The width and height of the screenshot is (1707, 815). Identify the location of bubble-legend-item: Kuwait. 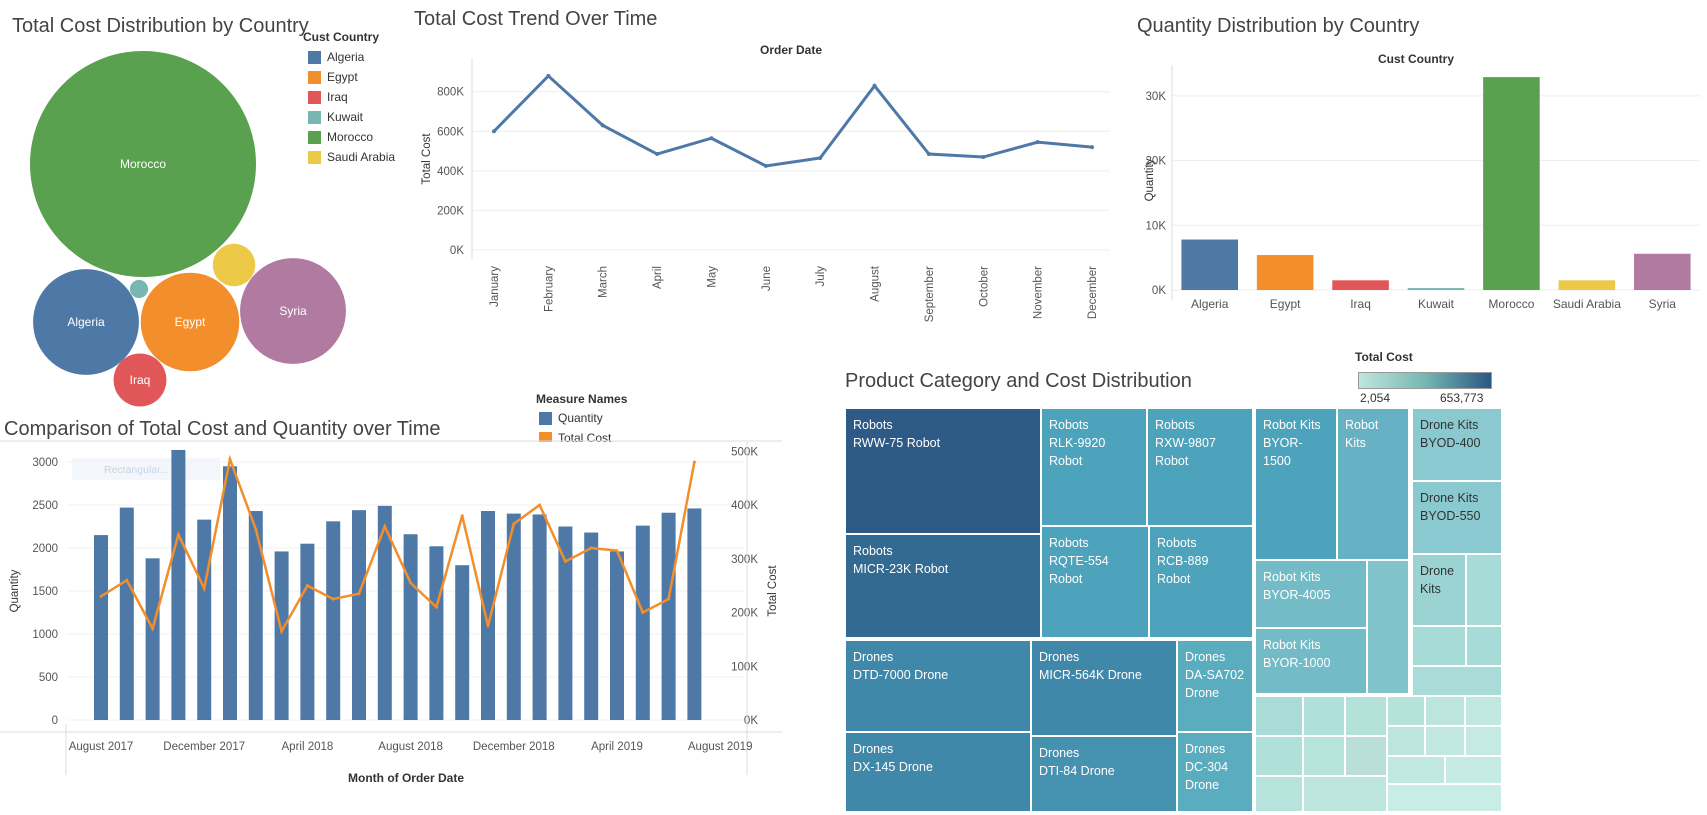
(335, 117).